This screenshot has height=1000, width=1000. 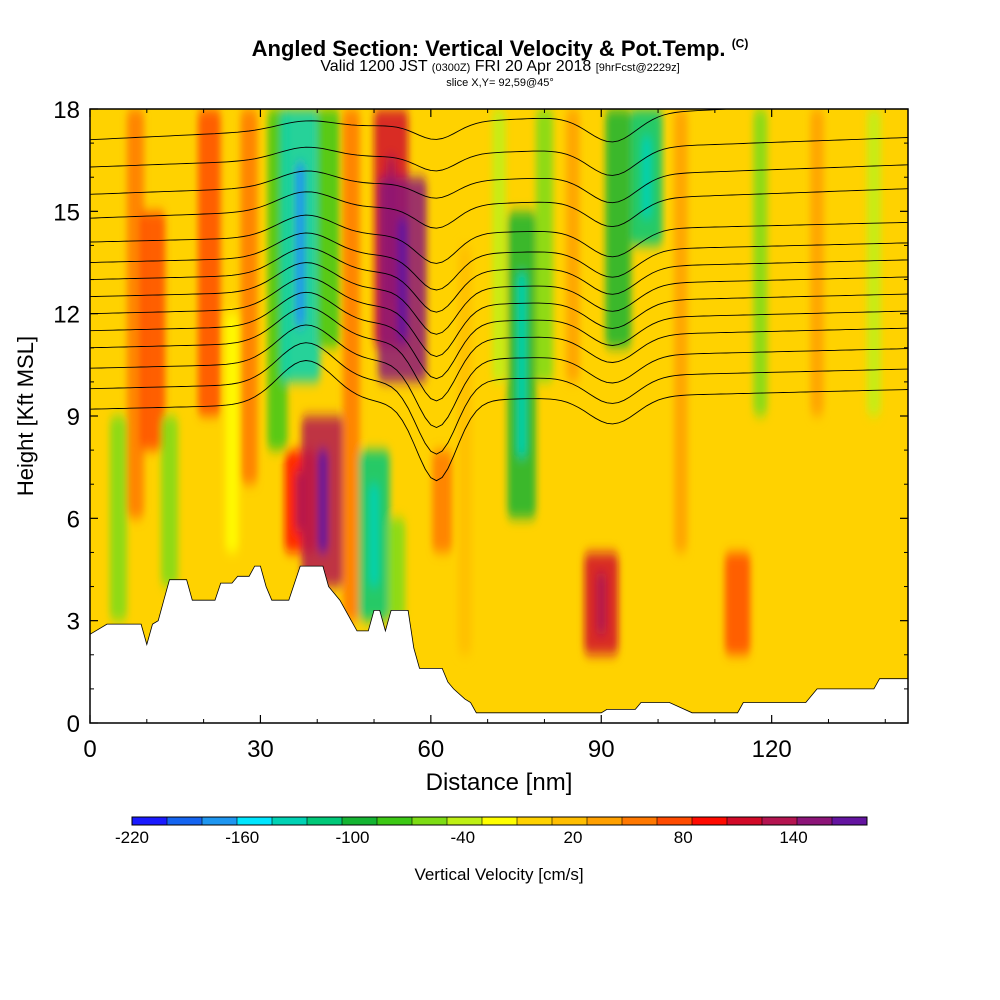 I want to click on chart-slice-label: slice X,Y= 92,59@45°, so click(x=500, y=83).